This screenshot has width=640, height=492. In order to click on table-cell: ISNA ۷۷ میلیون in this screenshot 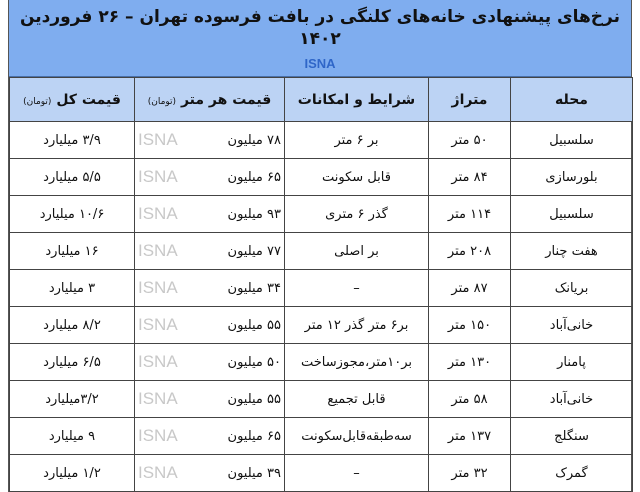, I will do `click(209, 251)`.